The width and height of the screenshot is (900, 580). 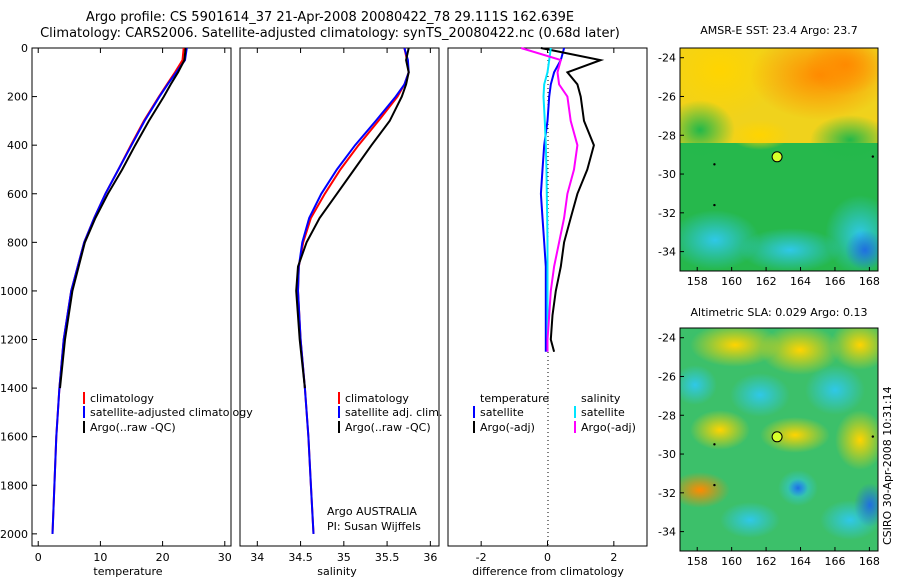 I want to click on legend-label-sal-satellite: satellite, so click(x=603, y=412).